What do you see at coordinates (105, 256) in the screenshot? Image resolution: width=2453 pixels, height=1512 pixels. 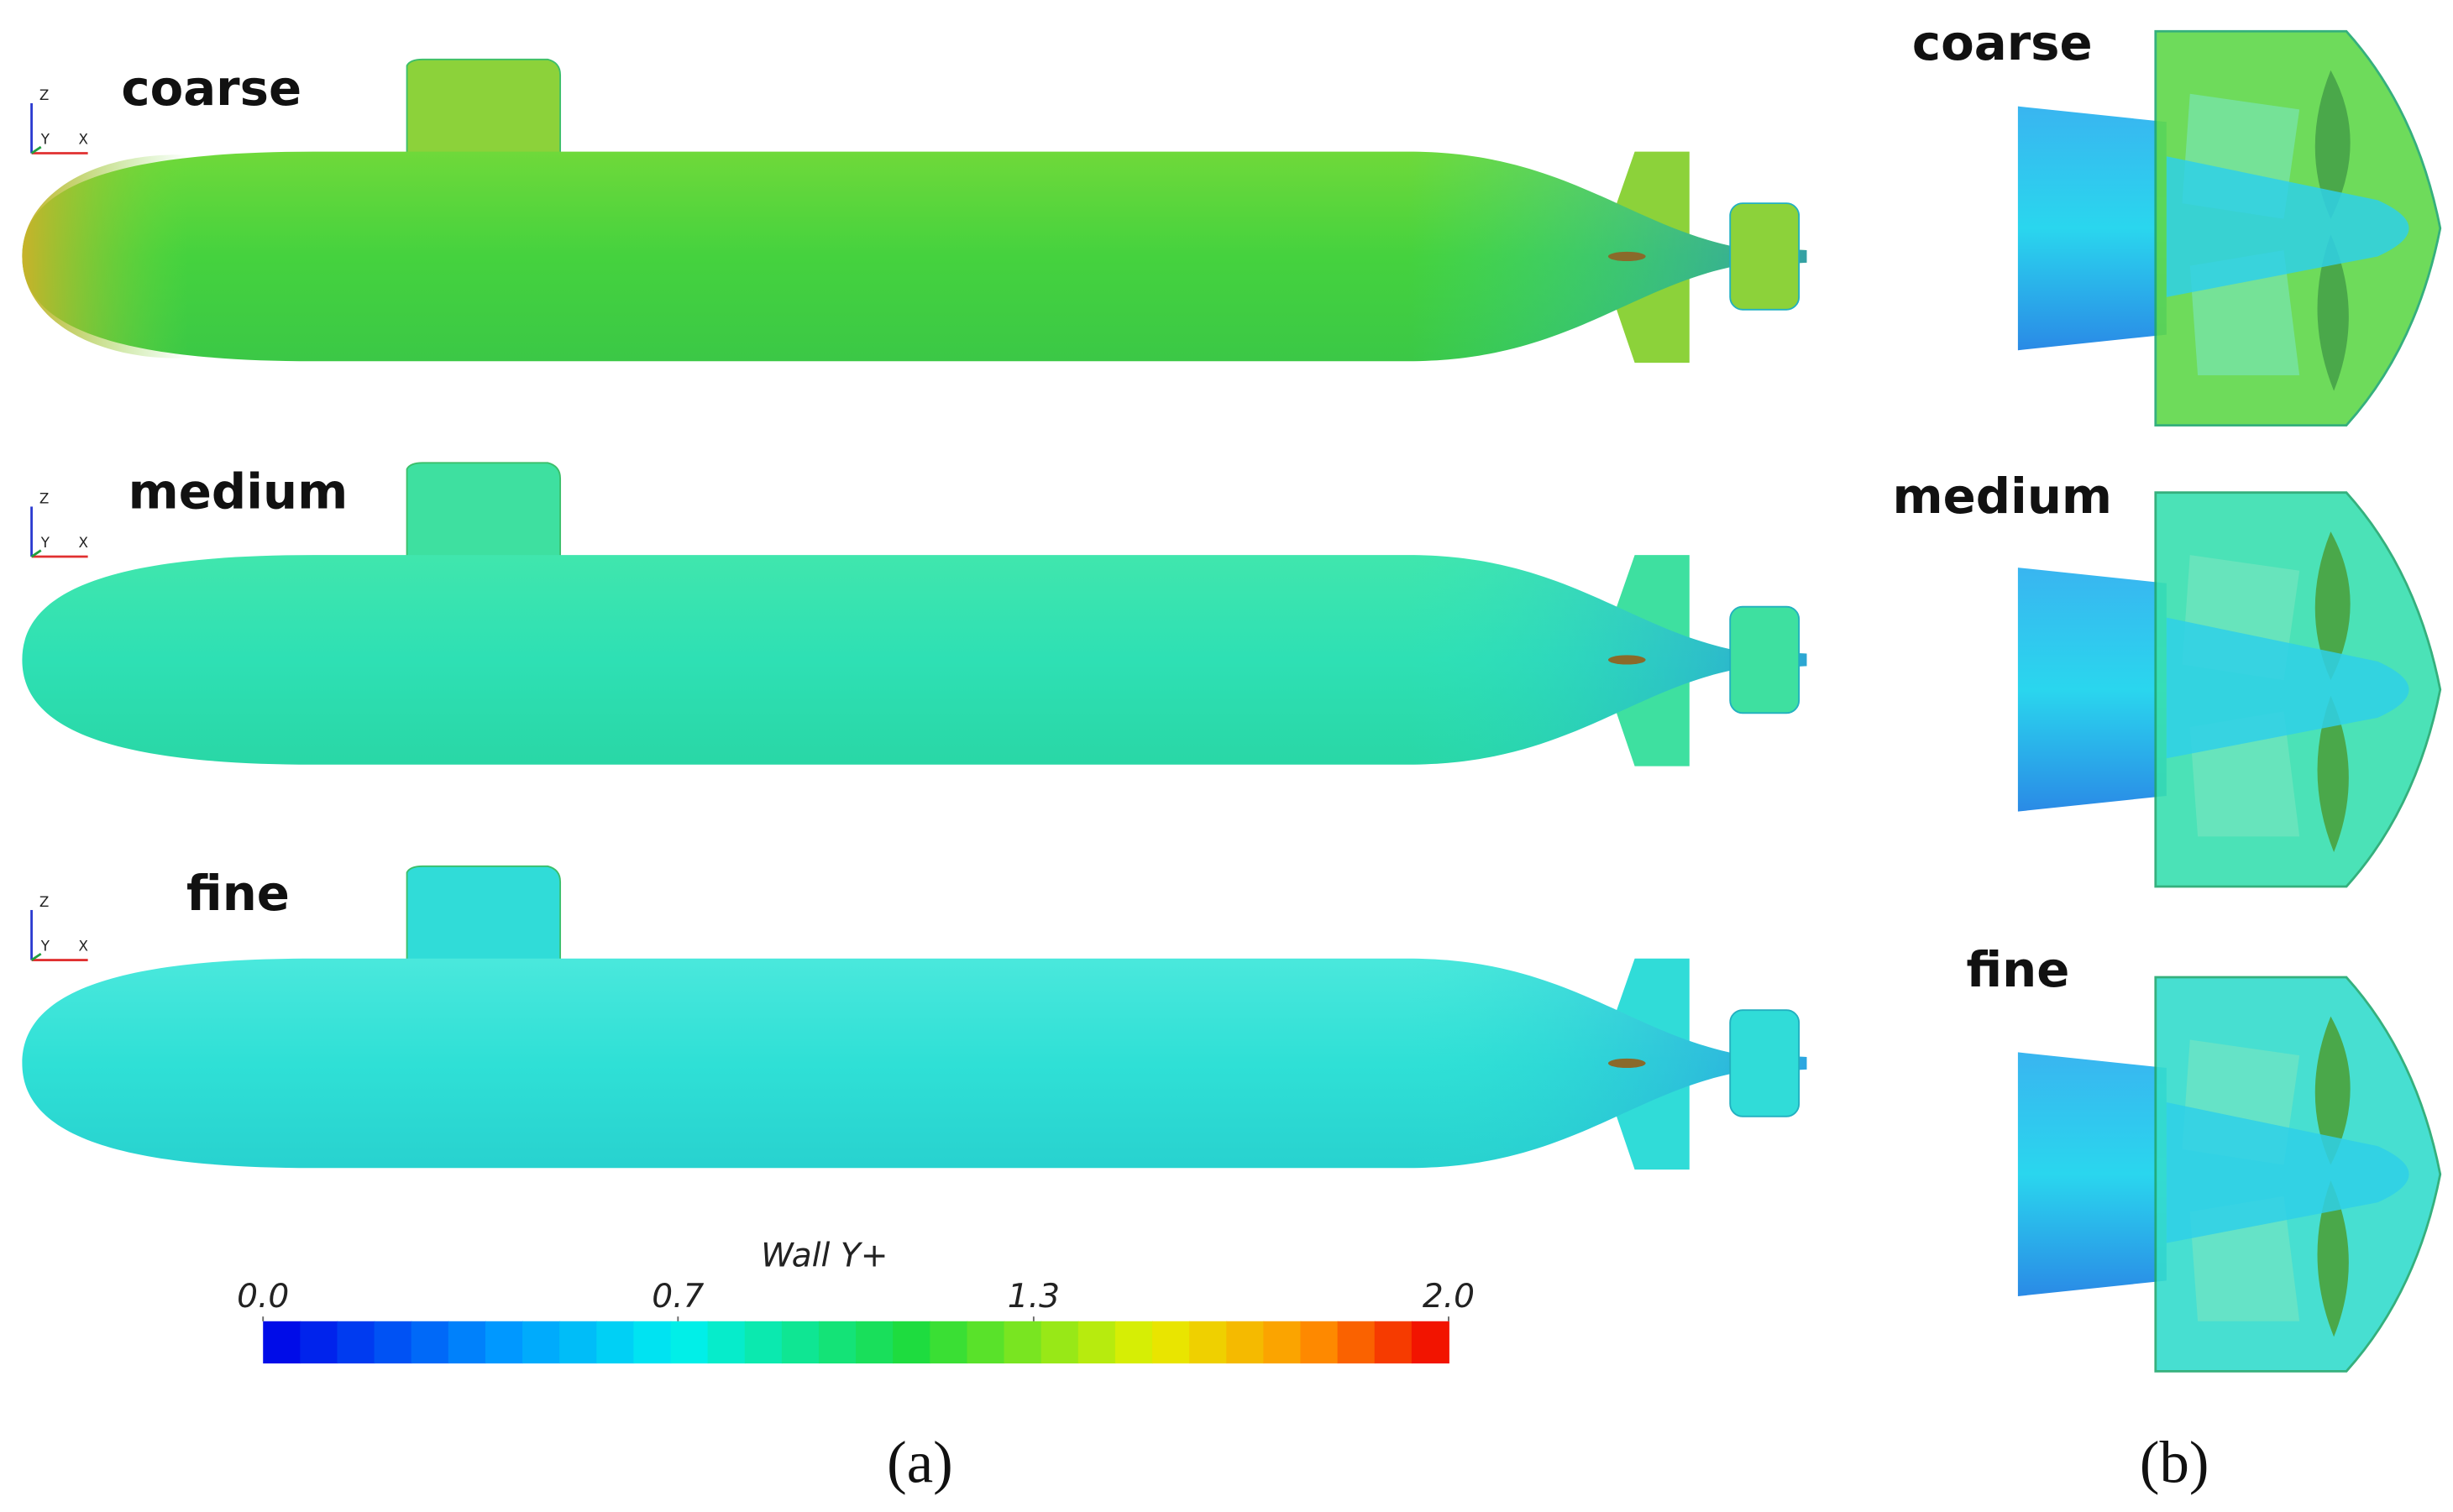 I see `bow-shade` at bounding box center [105, 256].